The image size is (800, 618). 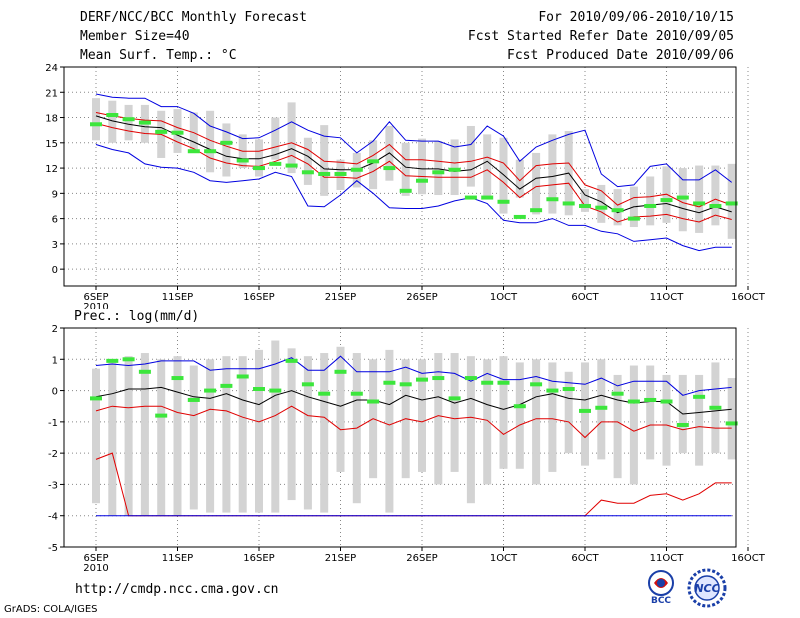 I want to click on variable-label: Mean Surf. Temp.: °C, so click(x=158, y=55).